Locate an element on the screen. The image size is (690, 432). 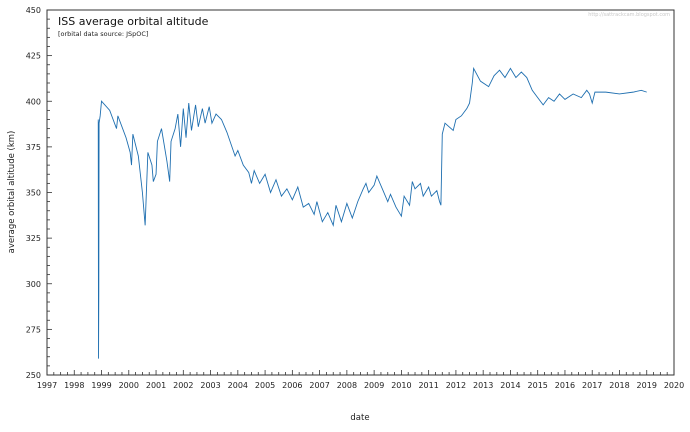
y-tick-label: 300 is located at coordinates (33, 284).